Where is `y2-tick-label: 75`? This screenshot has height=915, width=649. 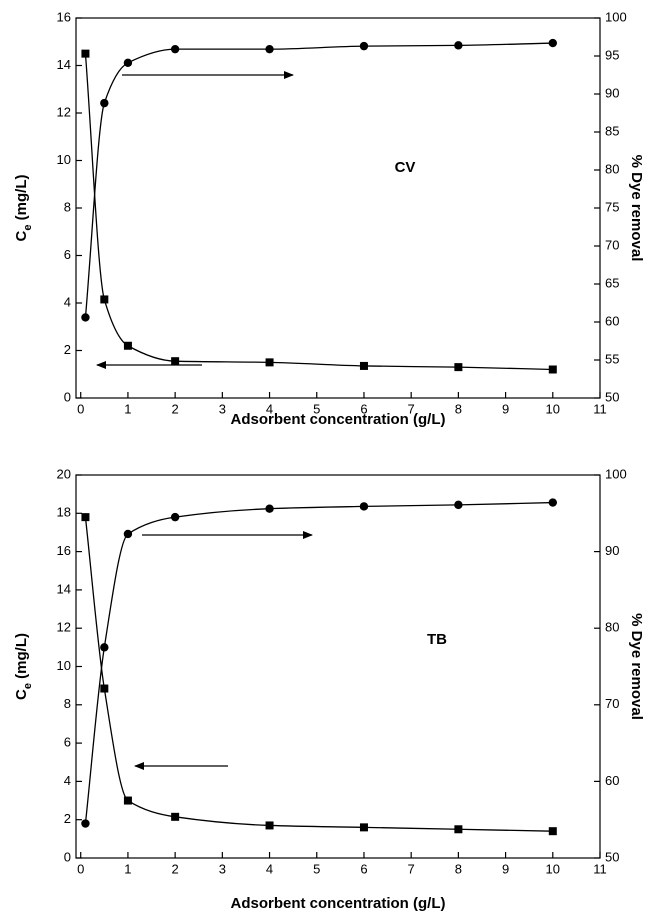 y2-tick-label: 75 is located at coordinates (612, 206).